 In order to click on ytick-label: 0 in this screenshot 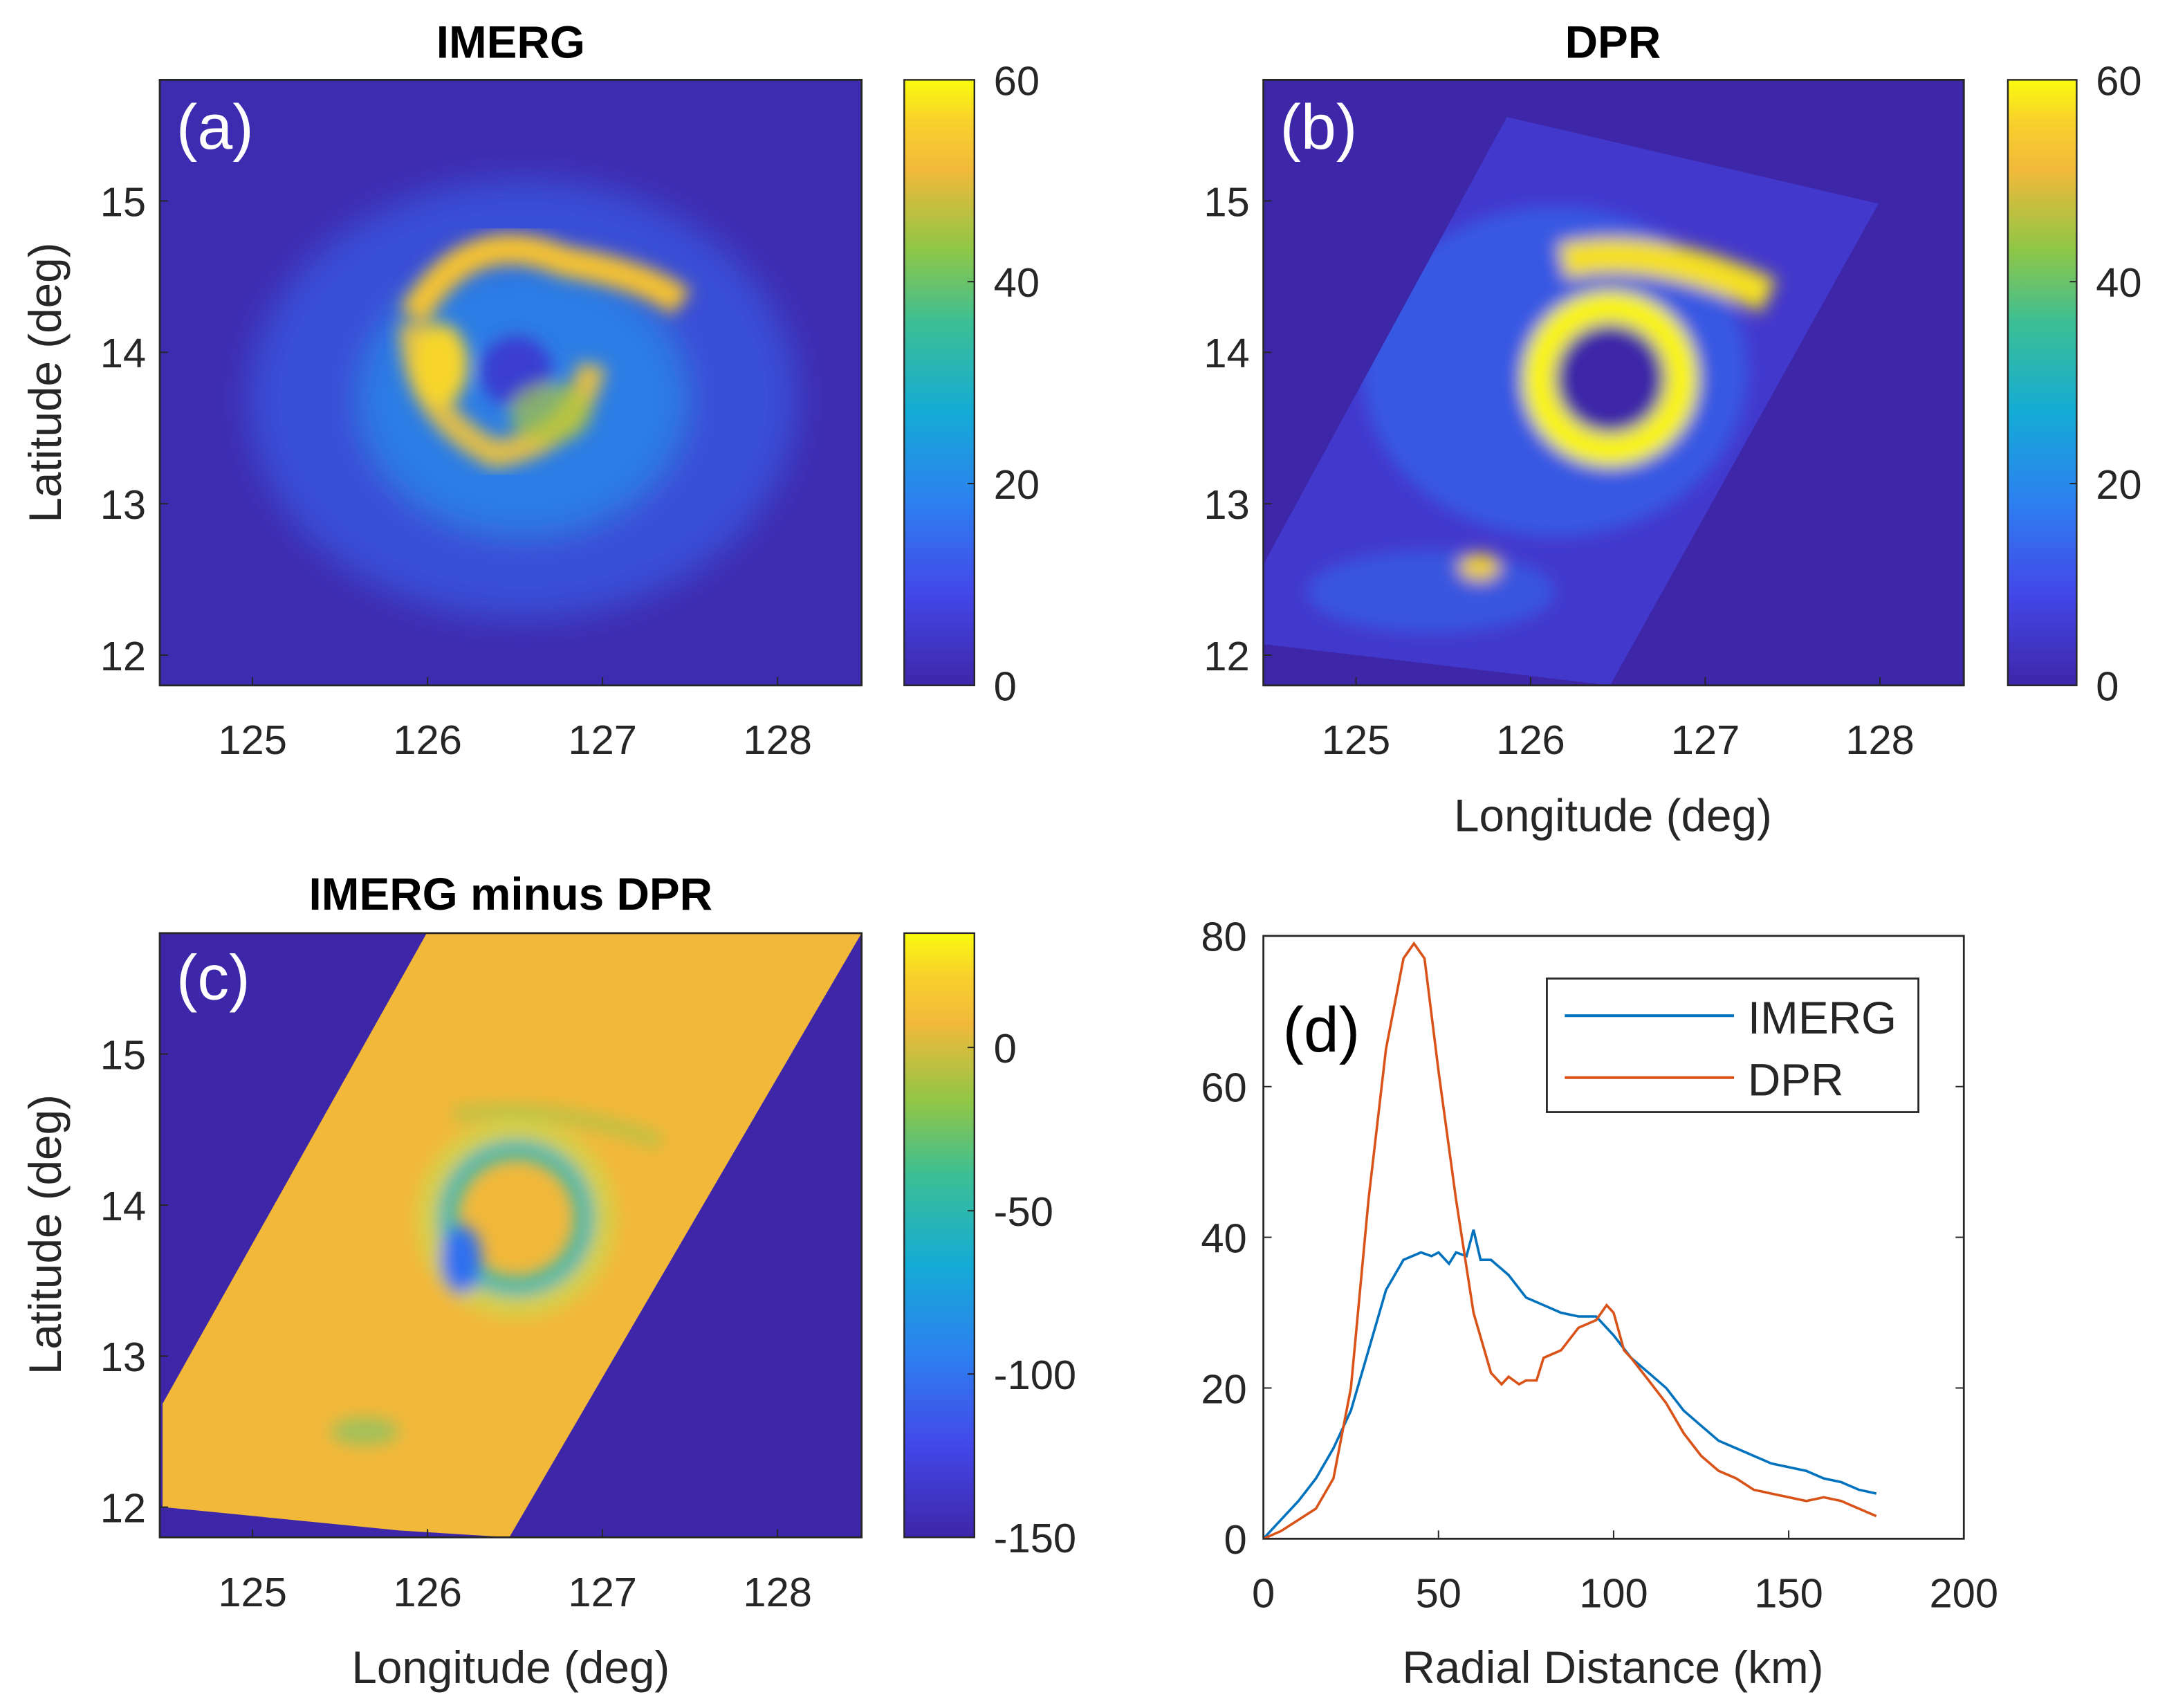, I will do `click(1235, 1539)`.